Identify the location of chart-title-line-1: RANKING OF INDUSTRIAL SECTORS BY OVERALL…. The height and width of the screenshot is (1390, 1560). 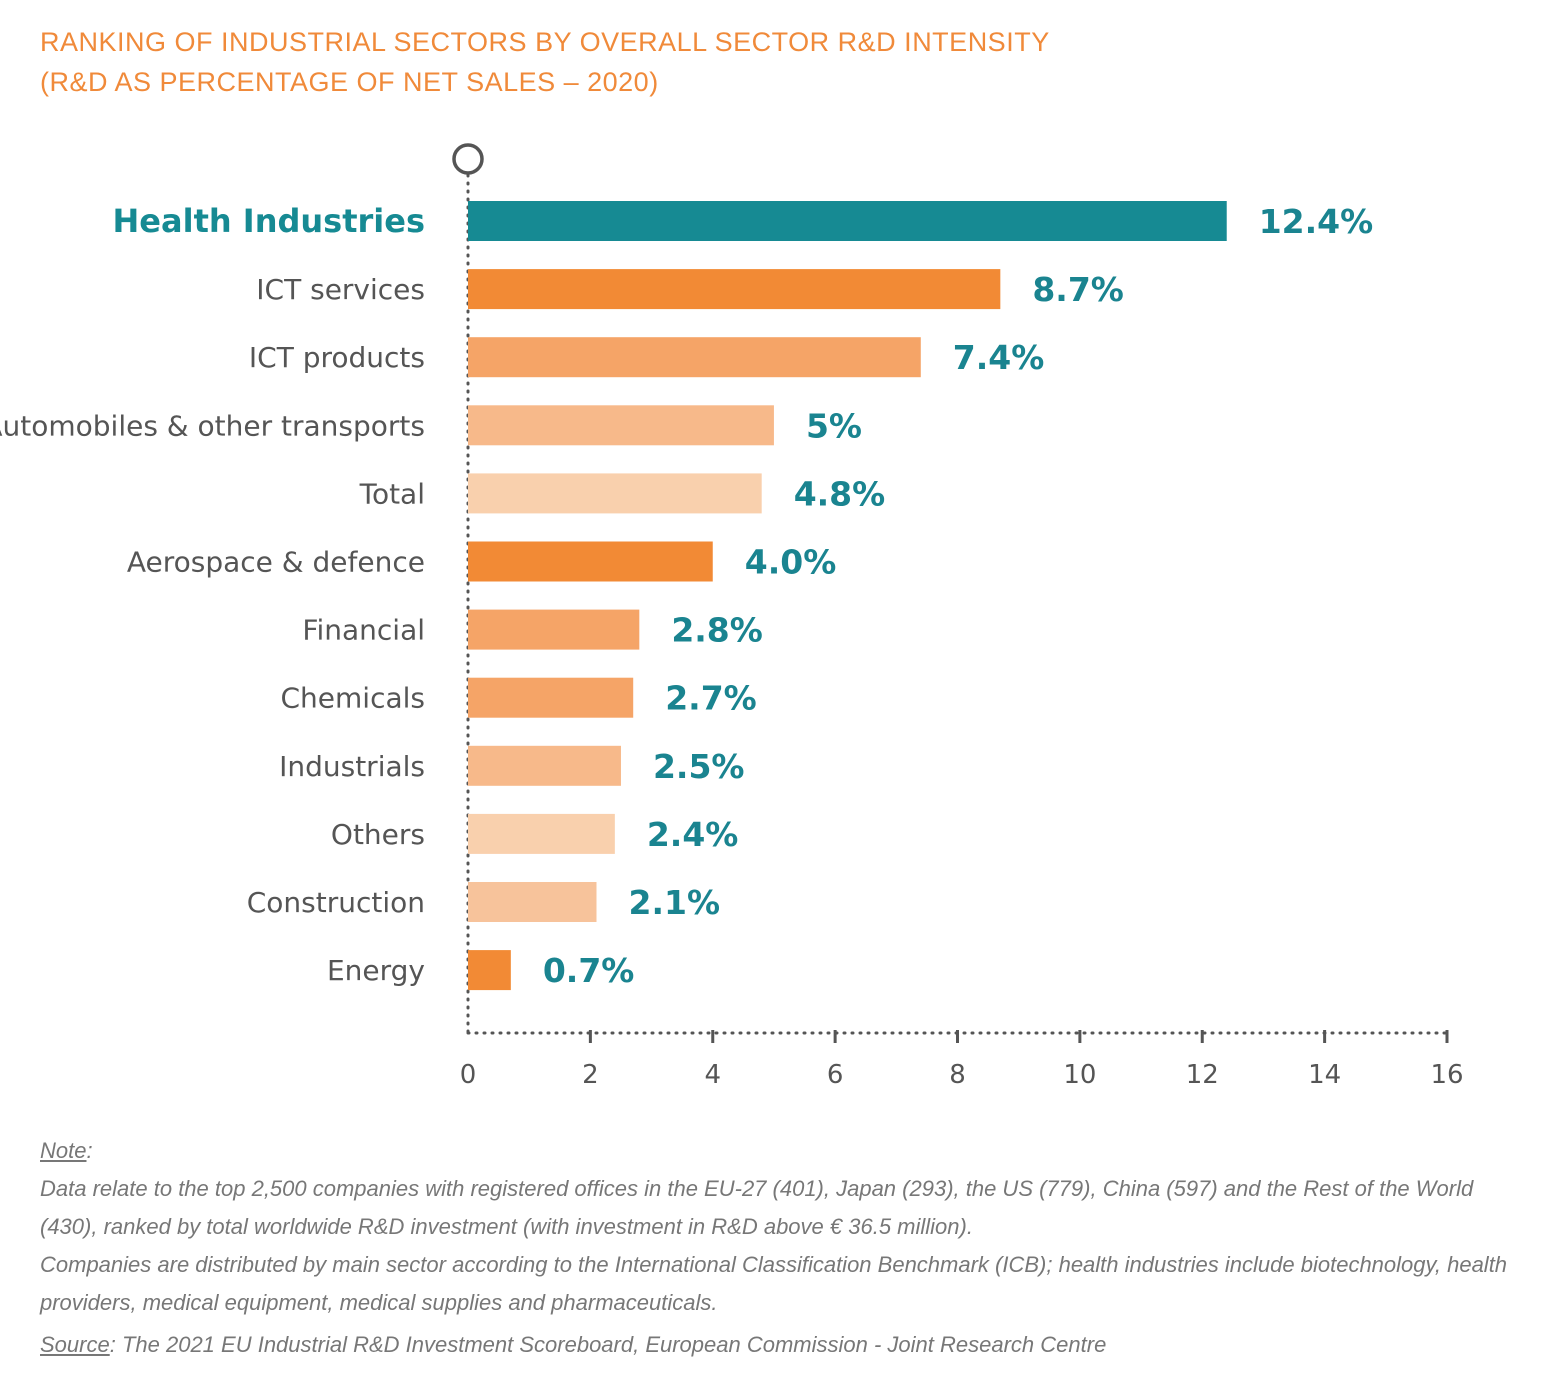
(545, 42).